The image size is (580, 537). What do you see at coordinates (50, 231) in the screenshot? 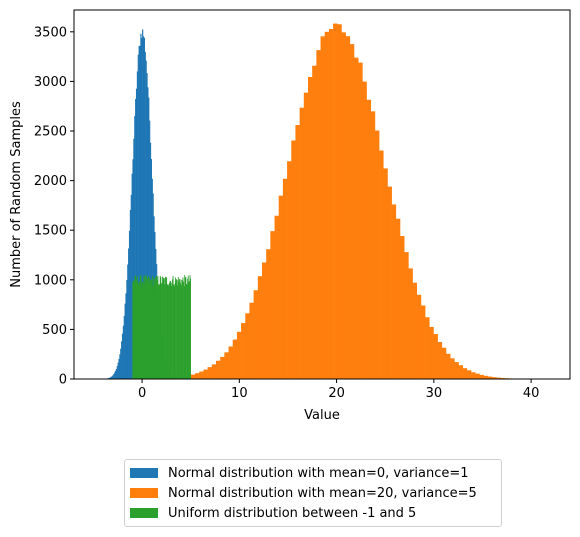
I see `y-tick-label: 1500` at bounding box center [50, 231].